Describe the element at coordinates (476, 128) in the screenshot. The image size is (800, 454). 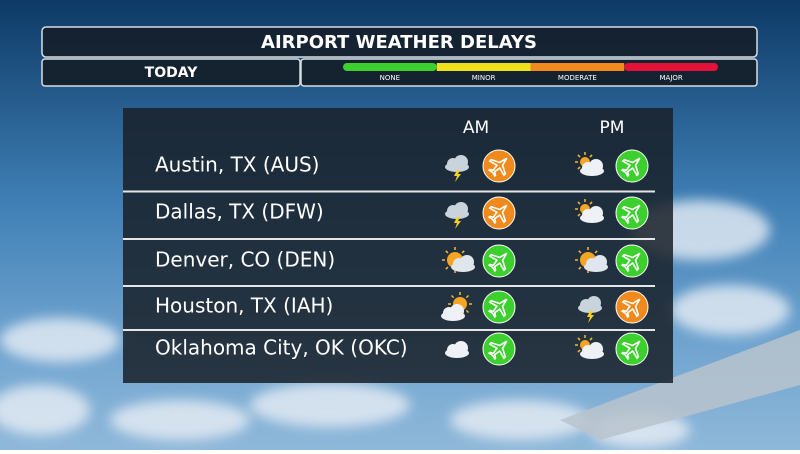
I see `column-header: AM` at that location.